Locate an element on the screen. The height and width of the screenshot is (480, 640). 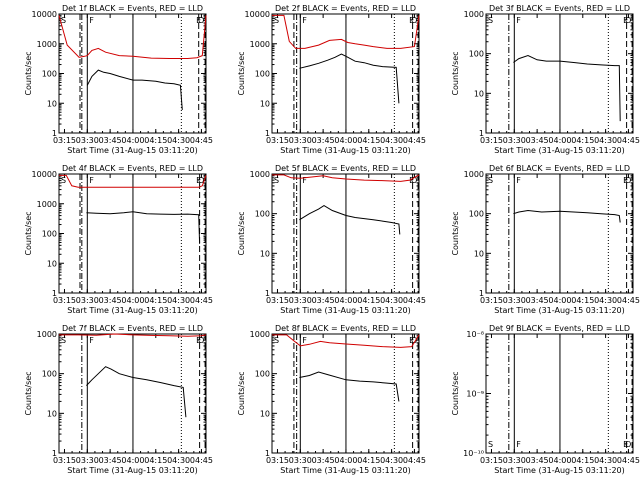
y-tick-label: 10⁻⁸ is located at coordinates (475, 334).